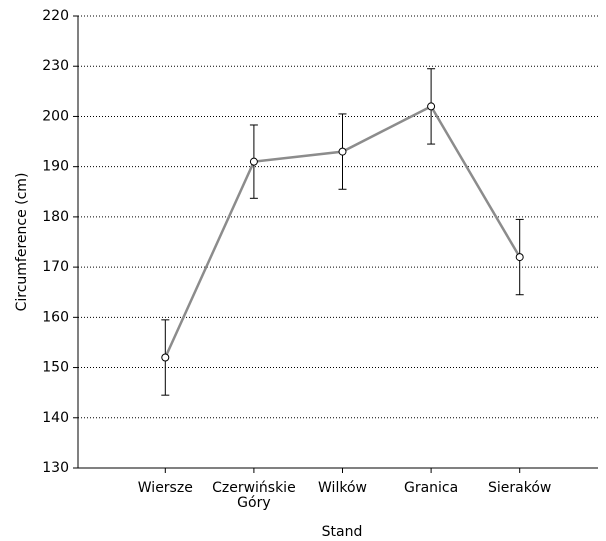 This screenshot has height=541, width=606. I want to click on x-tick-label: Sieraków, so click(520, 488).